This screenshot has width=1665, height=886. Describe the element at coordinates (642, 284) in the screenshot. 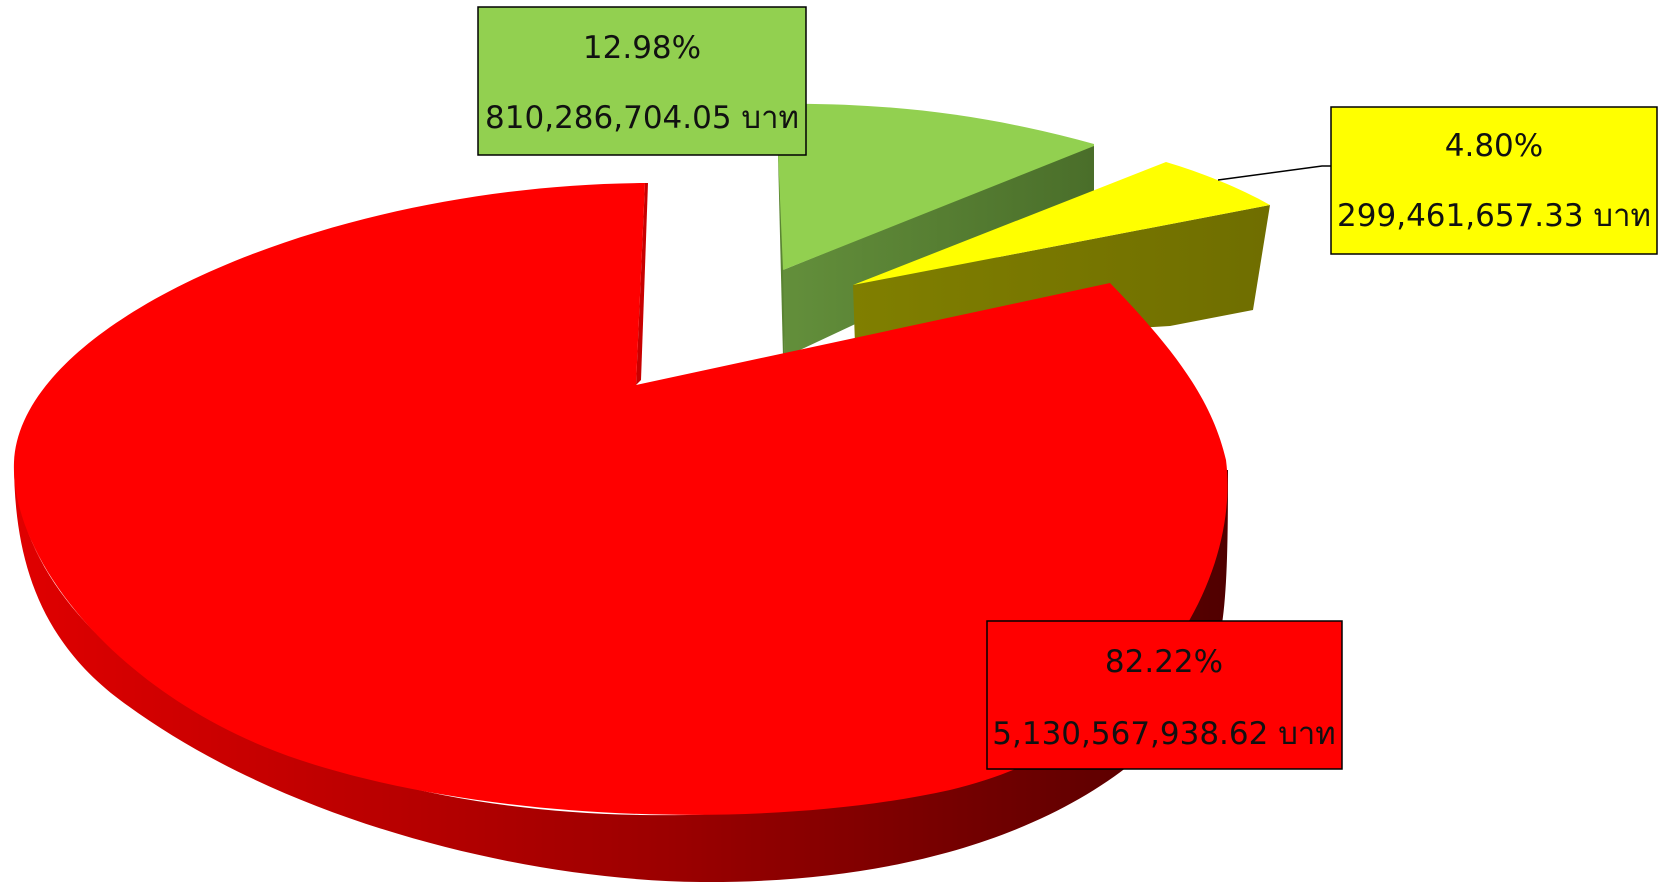

I see `pie-slice-red-wall` at that location.